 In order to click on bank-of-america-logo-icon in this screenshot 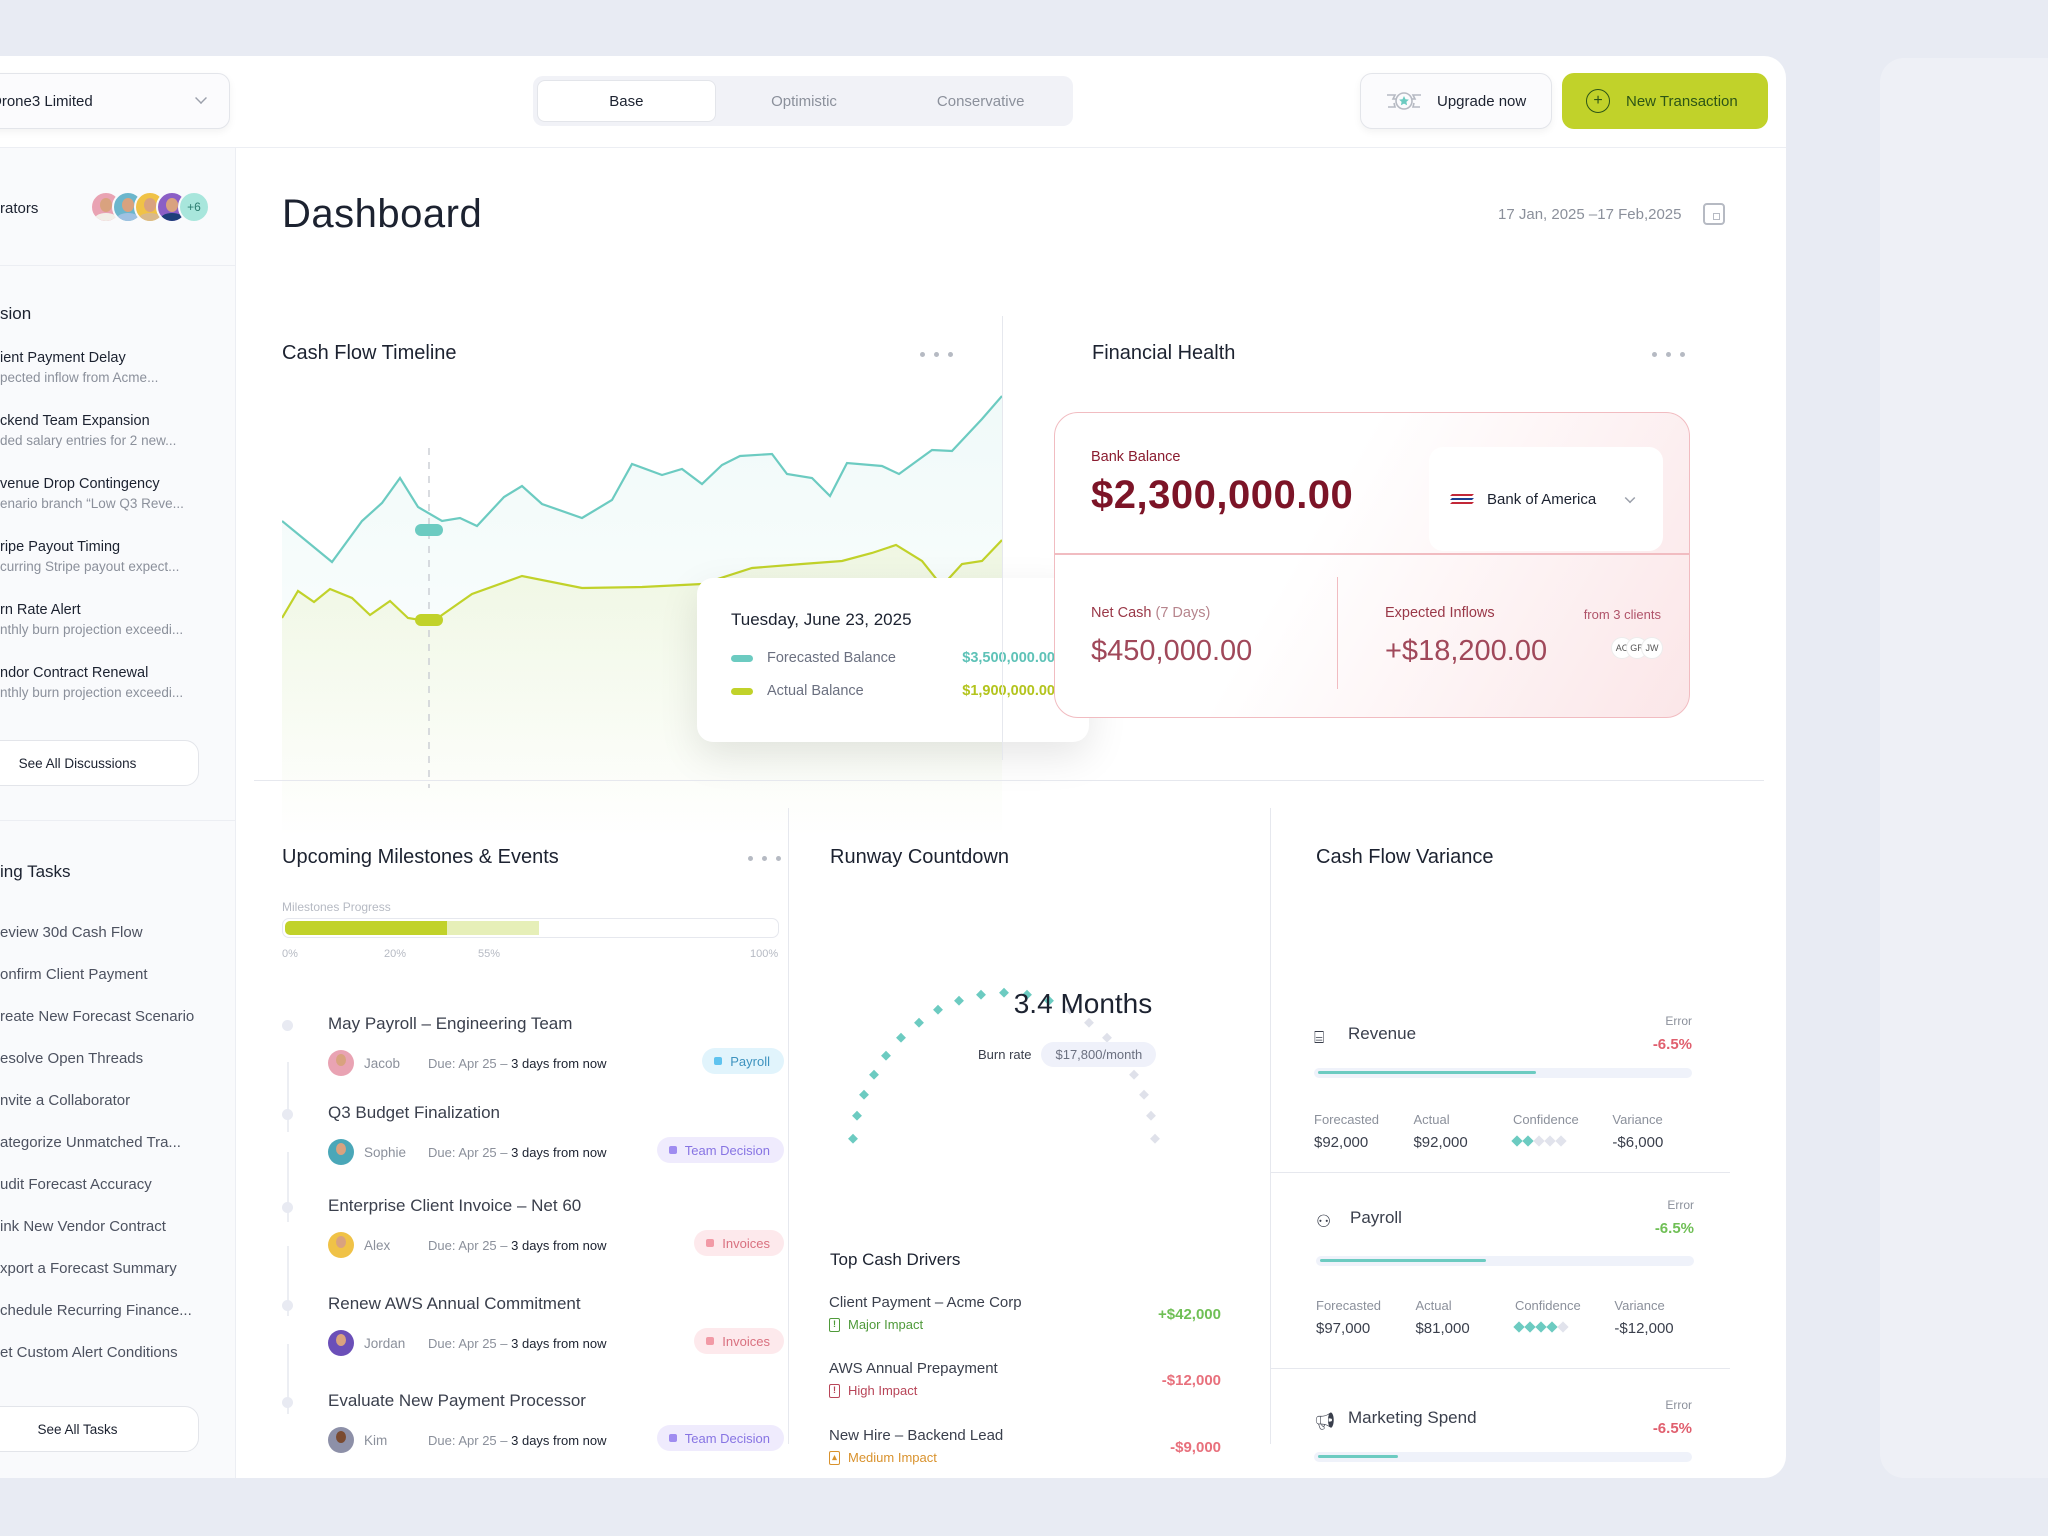, I will do `click(1462, 499)`.